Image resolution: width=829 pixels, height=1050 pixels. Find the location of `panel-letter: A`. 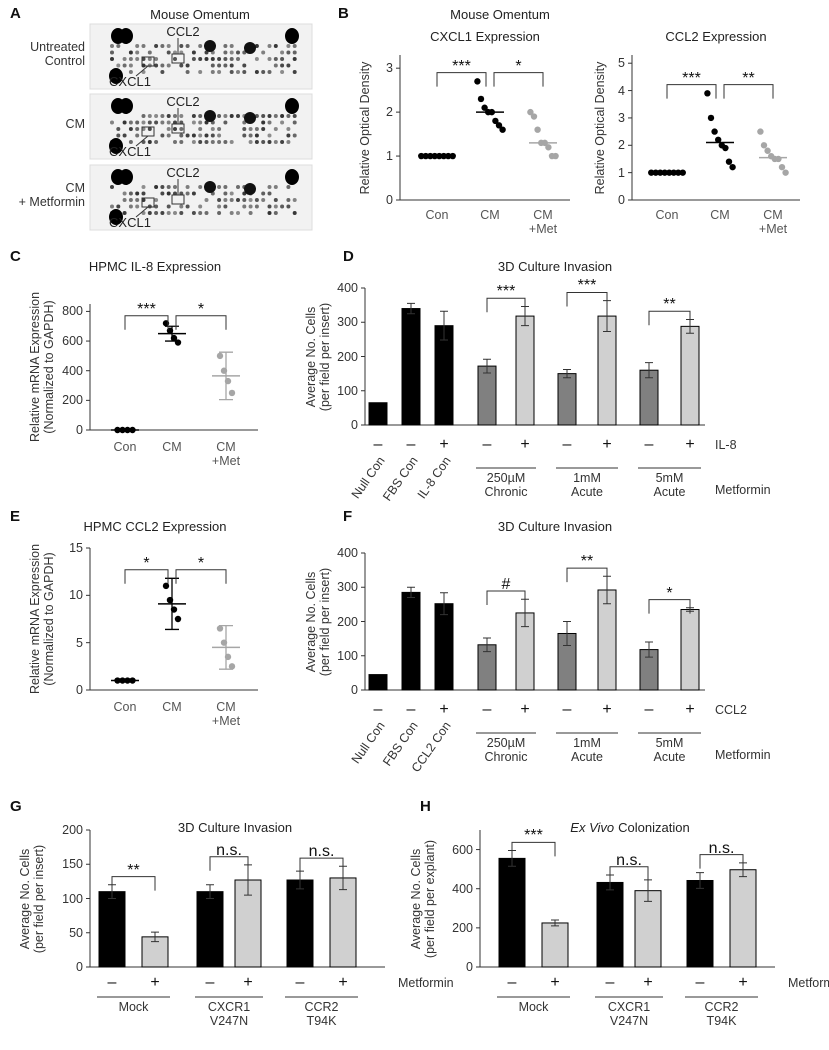

panel-letter: A is located at coordinates (15, 13).